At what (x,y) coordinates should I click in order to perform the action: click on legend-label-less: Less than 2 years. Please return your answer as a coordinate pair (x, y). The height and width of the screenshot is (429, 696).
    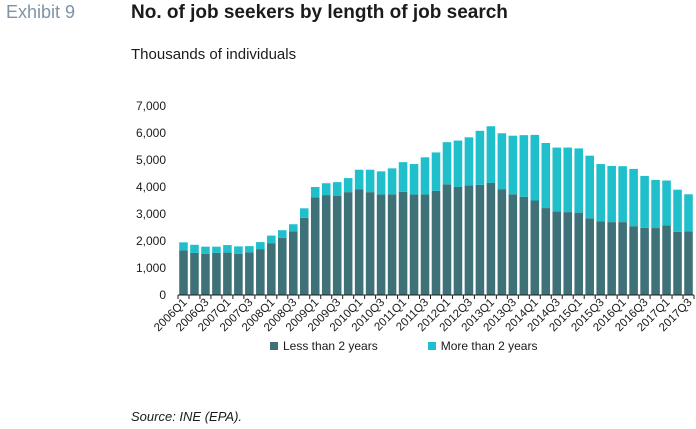
    Looking at the image, I should click on (330, 346).